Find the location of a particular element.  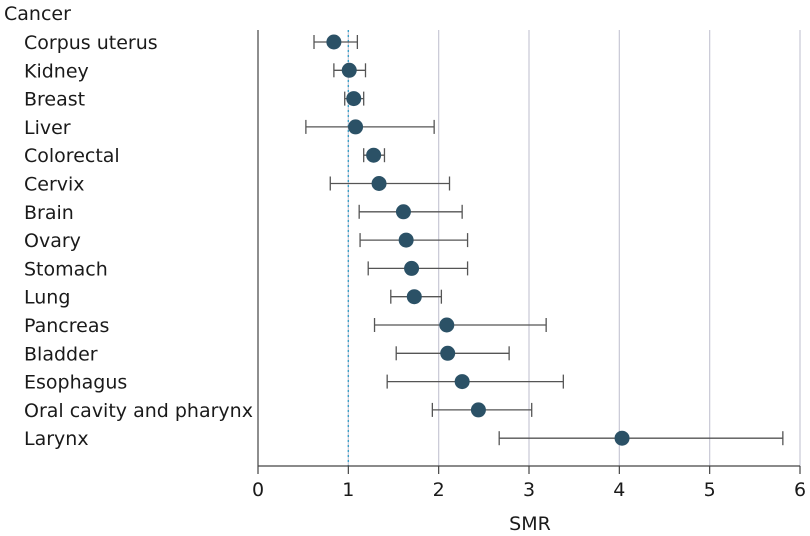

forest-row: Brain is located at coordinates (243, 213).